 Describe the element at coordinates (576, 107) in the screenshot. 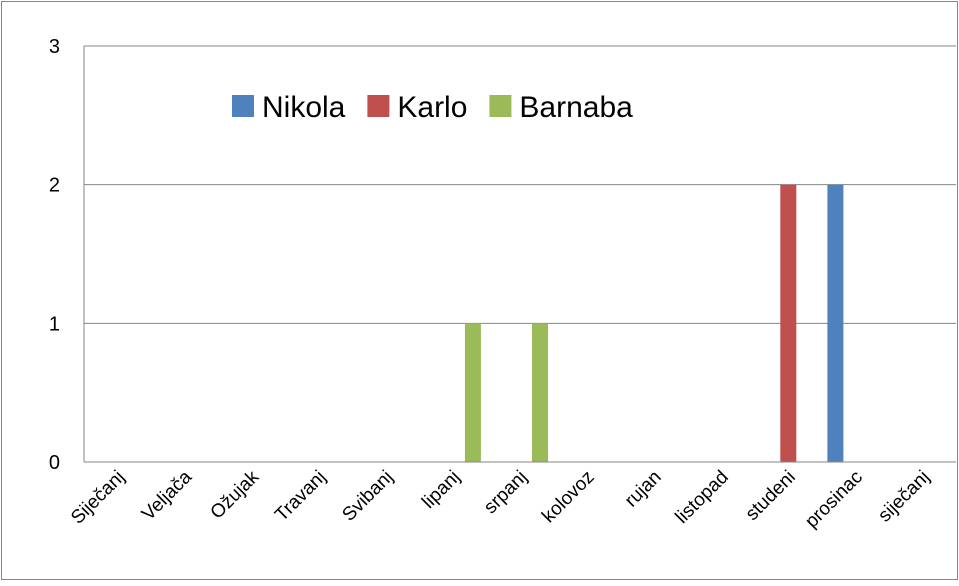

I see `legend-label-barnaba: Barnaba` at that location.